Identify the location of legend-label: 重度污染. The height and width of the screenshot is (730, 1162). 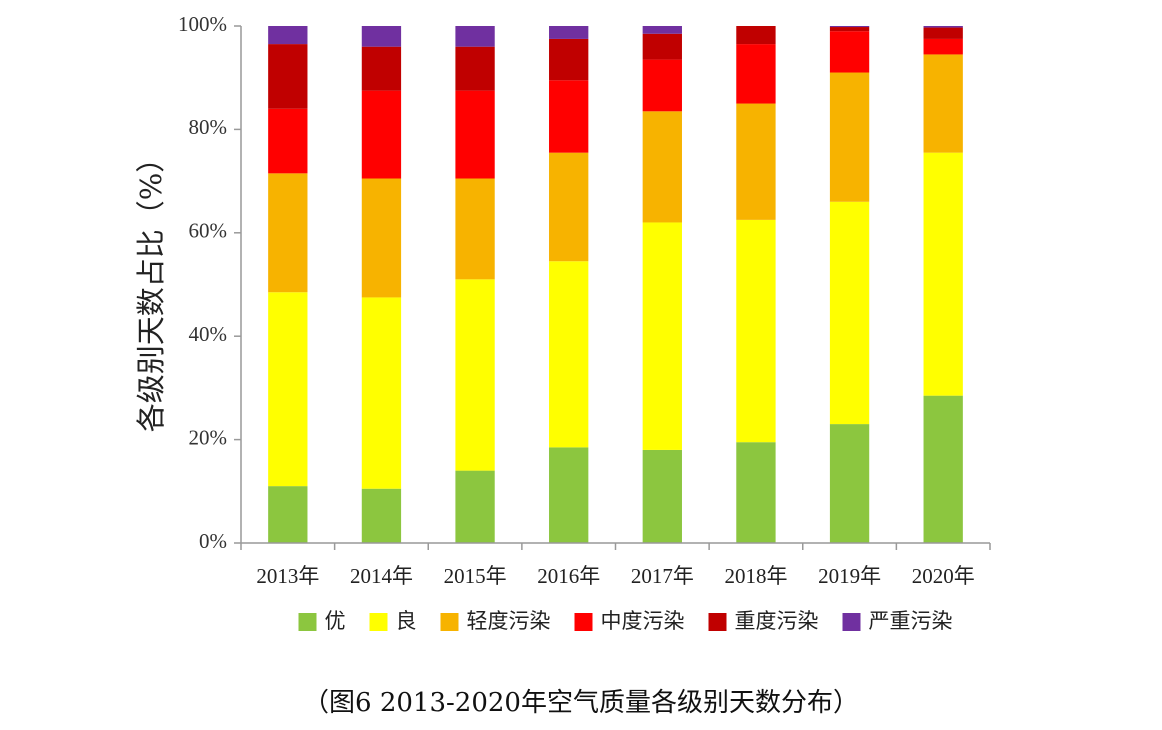
(777, 621).